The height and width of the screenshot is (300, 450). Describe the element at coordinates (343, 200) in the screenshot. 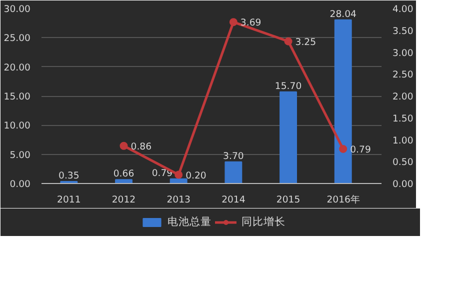

I see `x-tick-label: 2016年` at that location.